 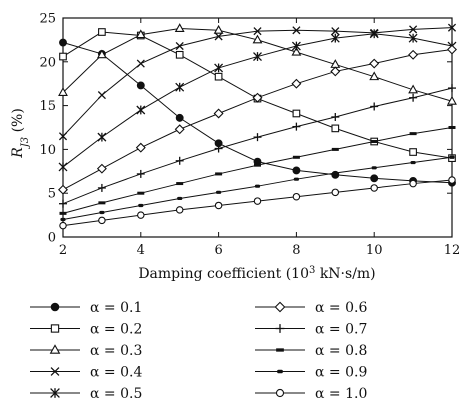 I want to click on y-axis-label-unit: (%), so click(x=18, y=122).